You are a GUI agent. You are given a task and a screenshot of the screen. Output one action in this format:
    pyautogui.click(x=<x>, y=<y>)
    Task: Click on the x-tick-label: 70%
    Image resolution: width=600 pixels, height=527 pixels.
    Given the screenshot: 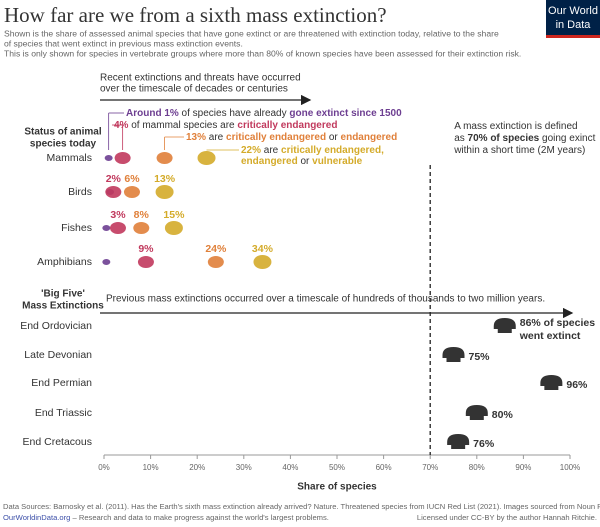 What is the action you would take?
    pyautogui.click(x=430, y=467)
    